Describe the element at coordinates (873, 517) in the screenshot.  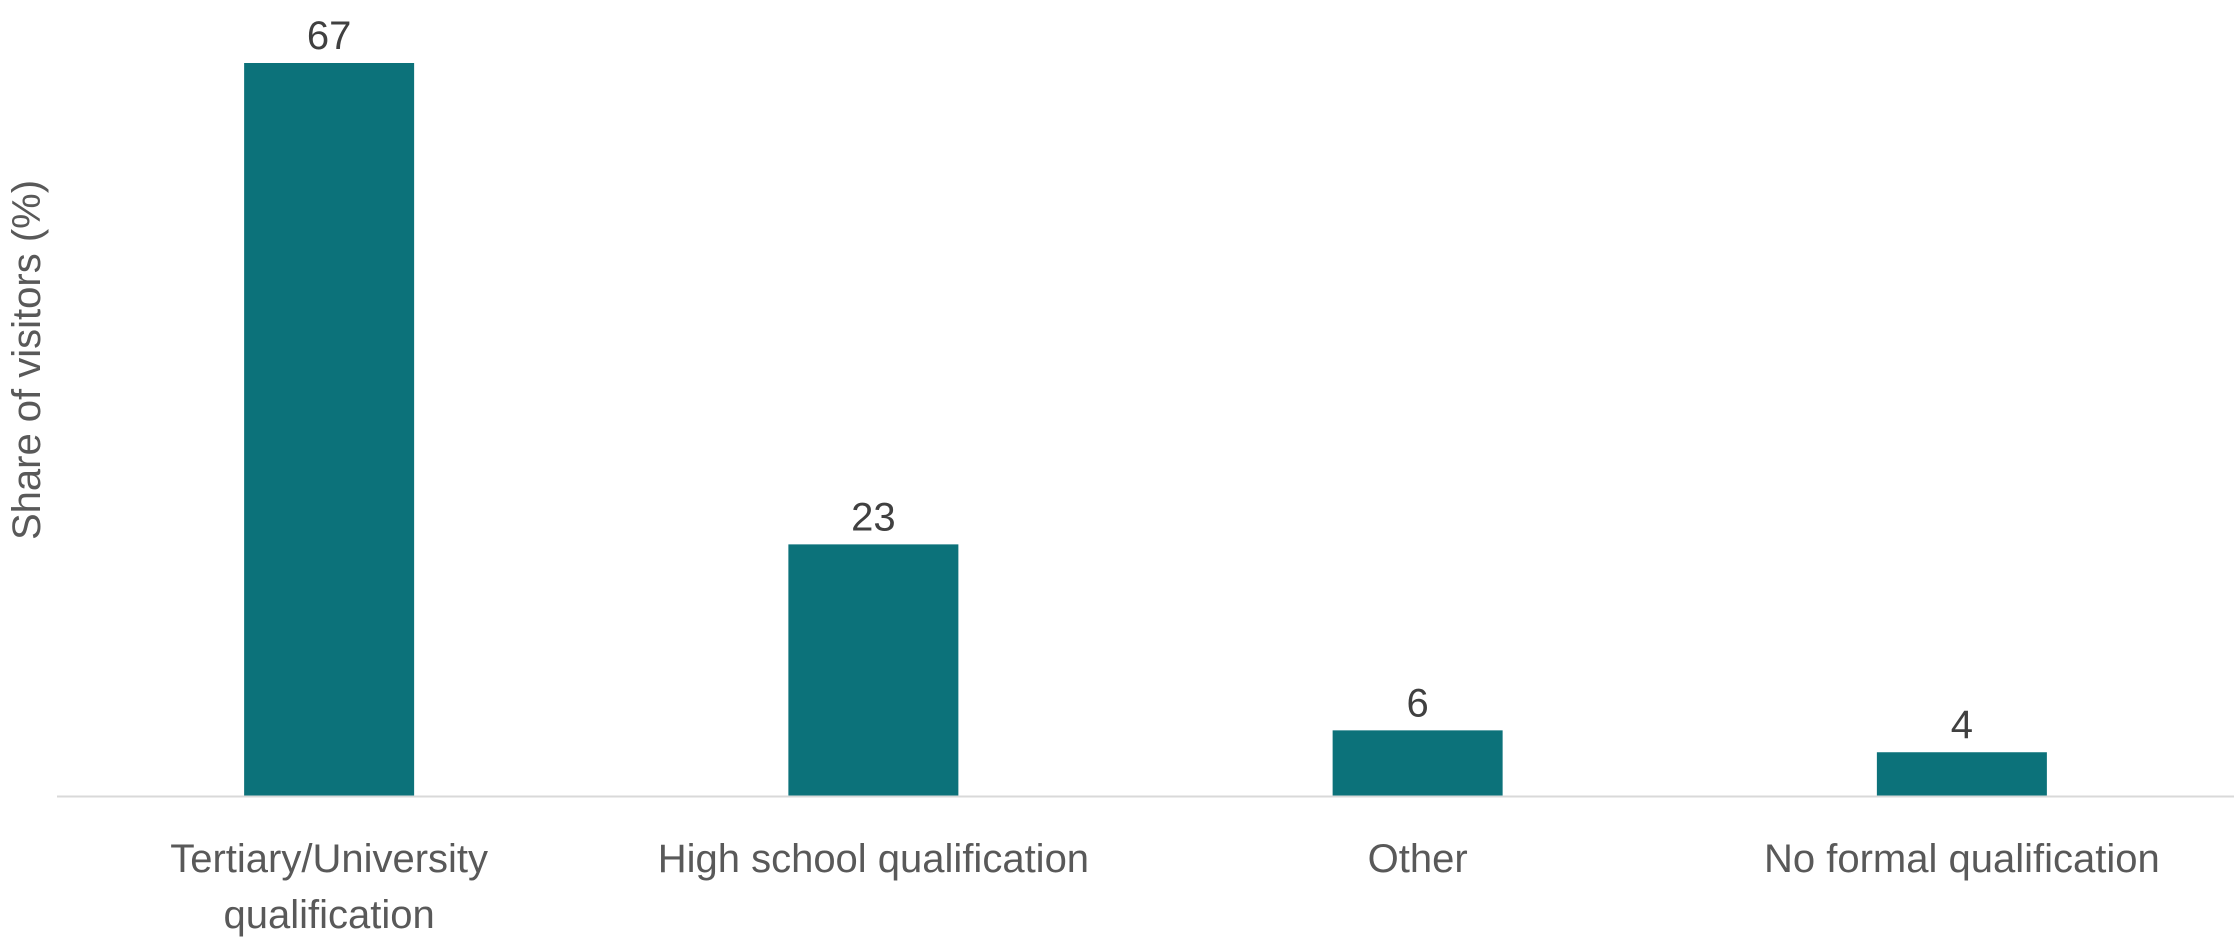
I see `value-label-1: 23` at that location.